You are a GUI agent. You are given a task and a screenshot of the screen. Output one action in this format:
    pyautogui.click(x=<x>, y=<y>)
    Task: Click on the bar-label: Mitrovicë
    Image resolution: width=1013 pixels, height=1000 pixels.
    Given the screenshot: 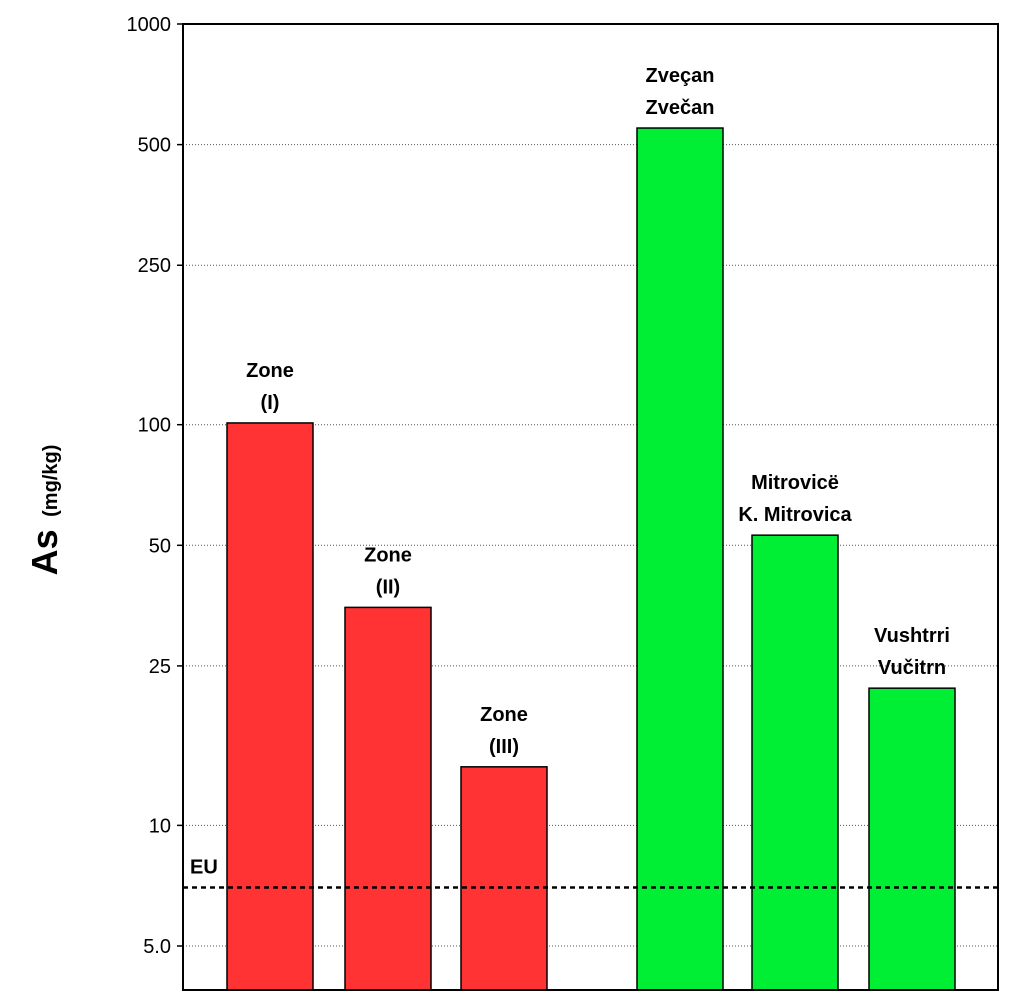 What is the action you would take?
    pyautogui.click(x=795, y=483)
    